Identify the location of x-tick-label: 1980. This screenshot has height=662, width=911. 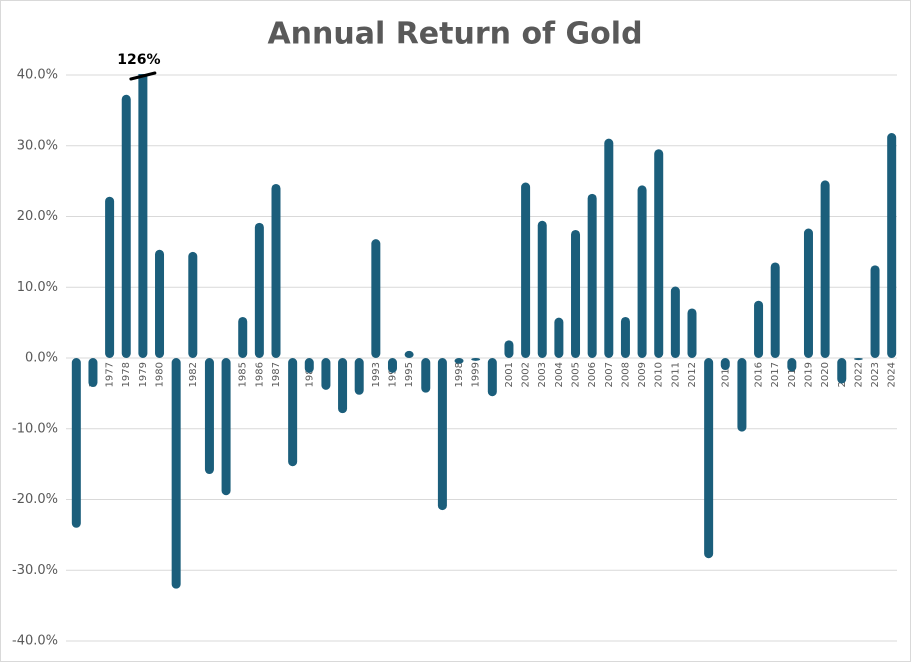
(160, 374).